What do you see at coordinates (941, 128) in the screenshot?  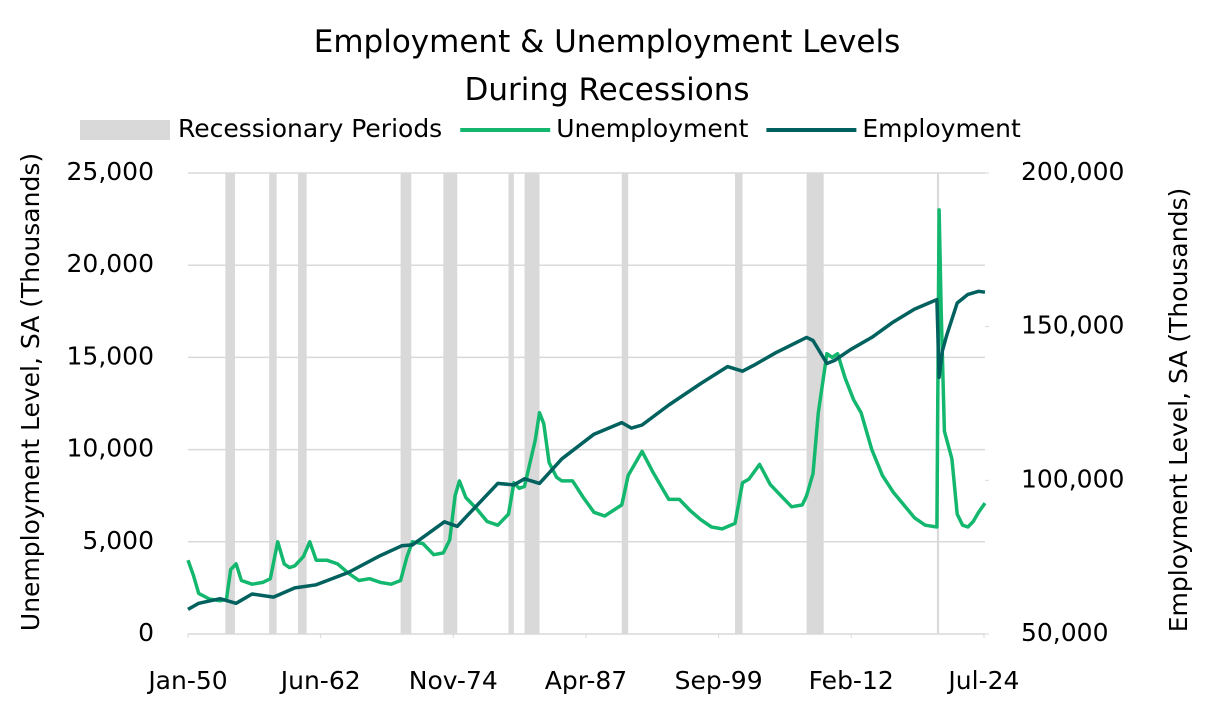 I see `legend-label: Employment` at bounding box center [941, 128].